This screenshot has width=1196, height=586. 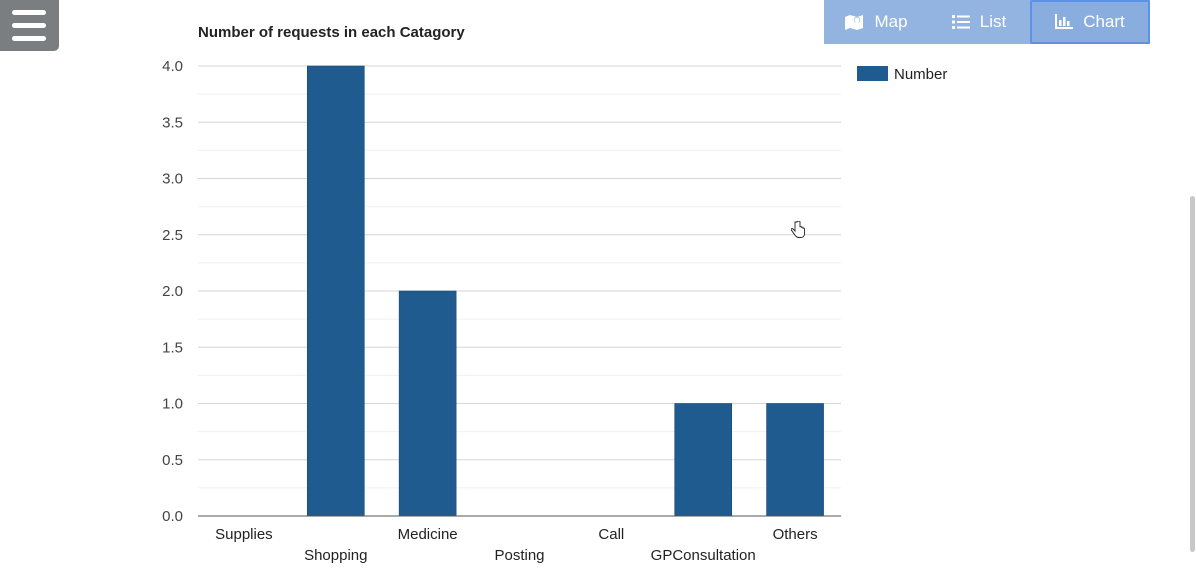 What do you see at coordinates (519, 555) in the screenshot?
I see `x-tick-label: Posting` at bounding box center [519, 555].